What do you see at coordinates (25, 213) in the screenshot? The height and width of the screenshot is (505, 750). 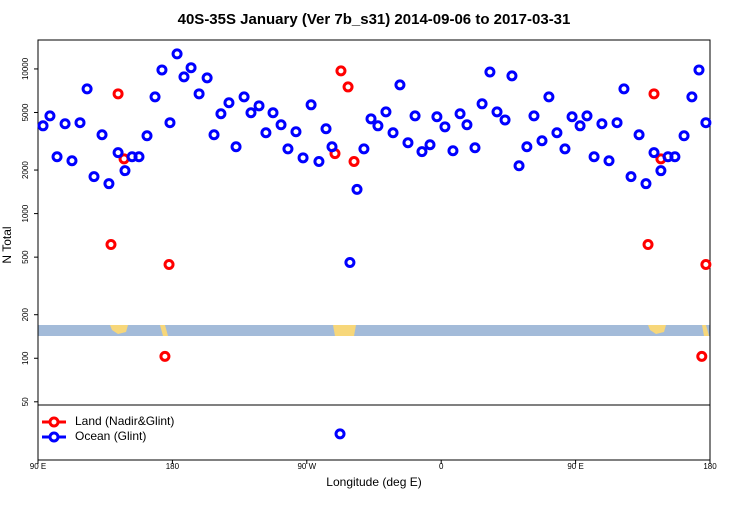 I see `y-tick-label: 1000` at bounding box center [25, 213].